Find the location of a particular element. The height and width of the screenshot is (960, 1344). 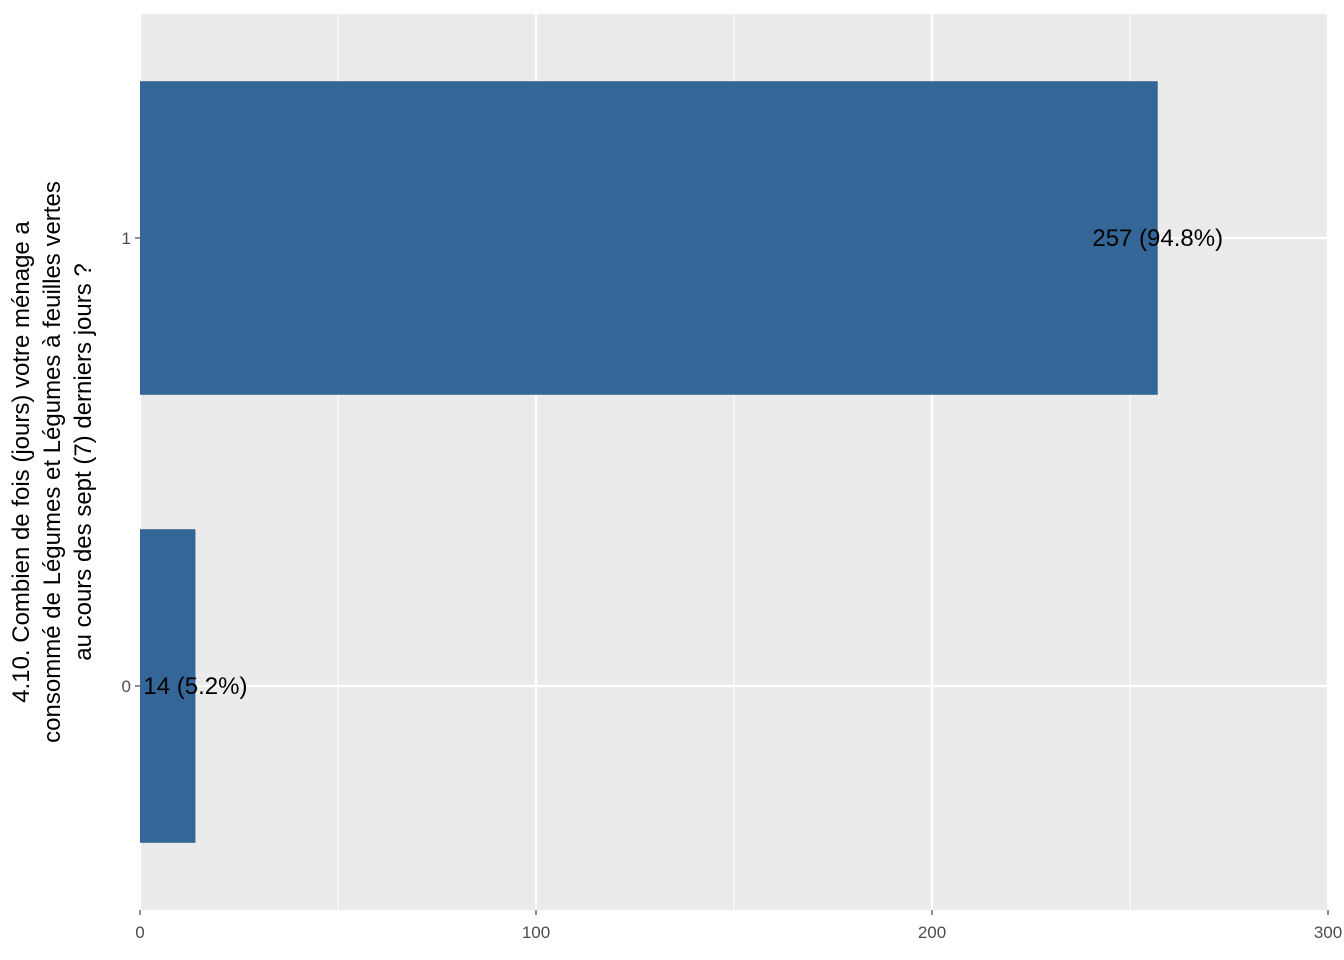

y-tick-label-0: 0 is located at coordinates (126, 686).